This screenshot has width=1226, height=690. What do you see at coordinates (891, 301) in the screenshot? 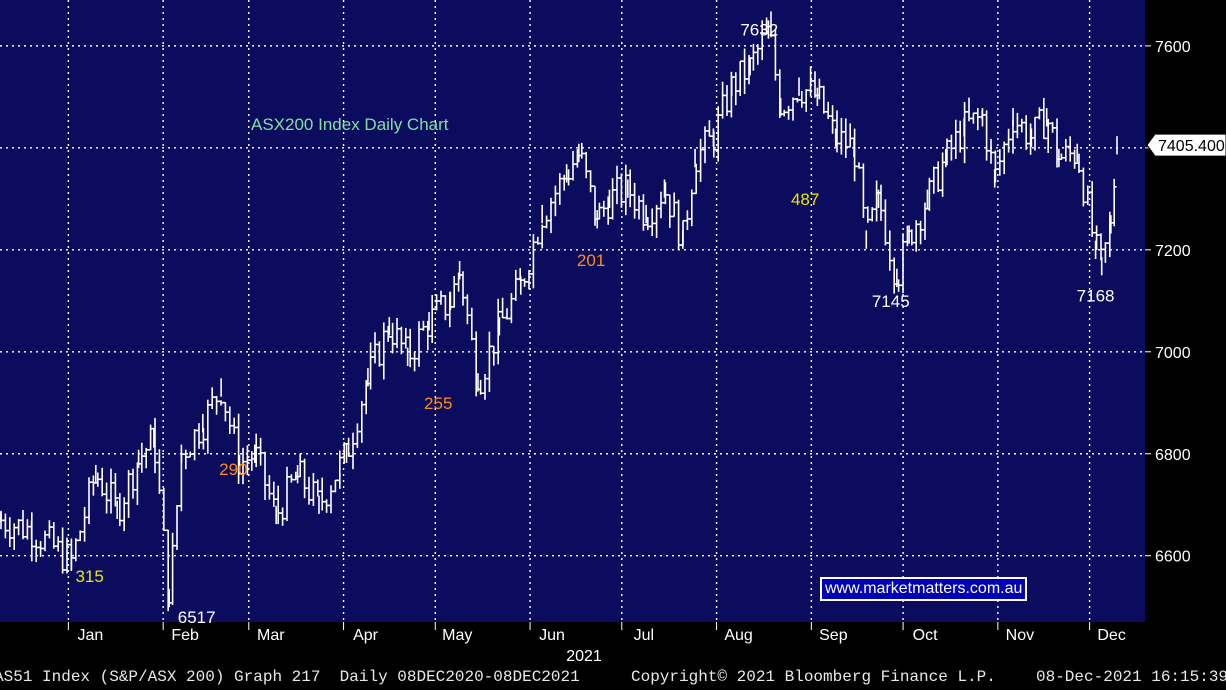
I see `annotation-label: 7145` at bounding box center [891, 301].